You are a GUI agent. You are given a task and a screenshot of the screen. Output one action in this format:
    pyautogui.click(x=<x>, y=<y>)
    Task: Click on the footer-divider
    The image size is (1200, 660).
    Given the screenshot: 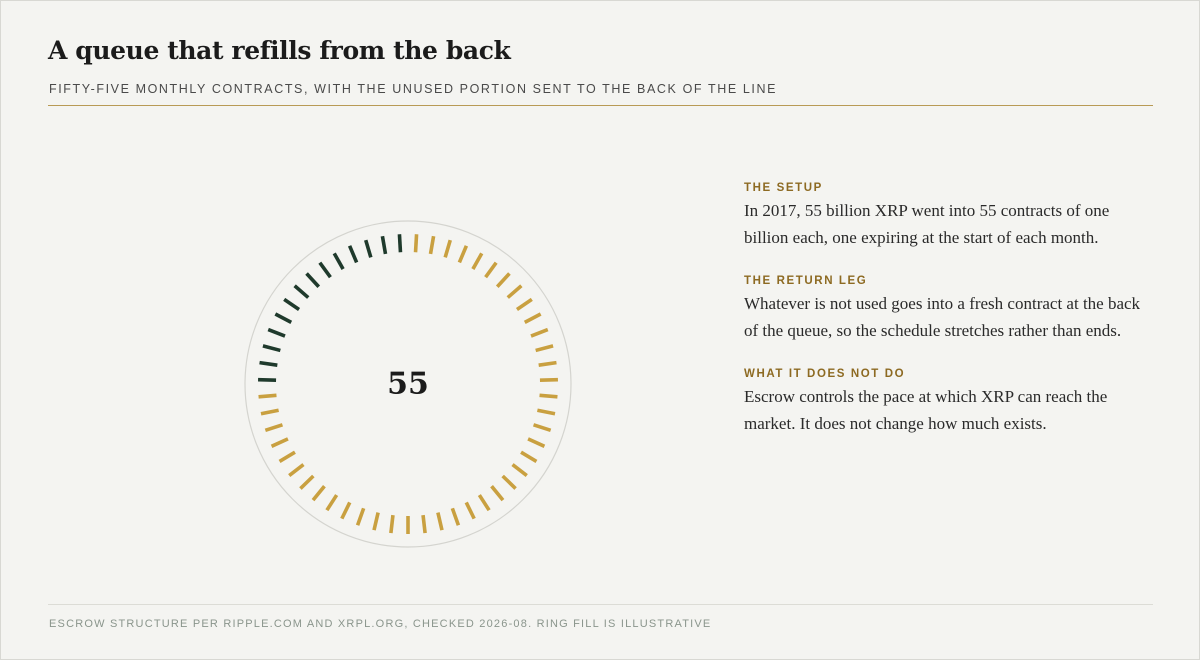 What is the action you would take?
    pyautogui.click(x=600, y=604)
    